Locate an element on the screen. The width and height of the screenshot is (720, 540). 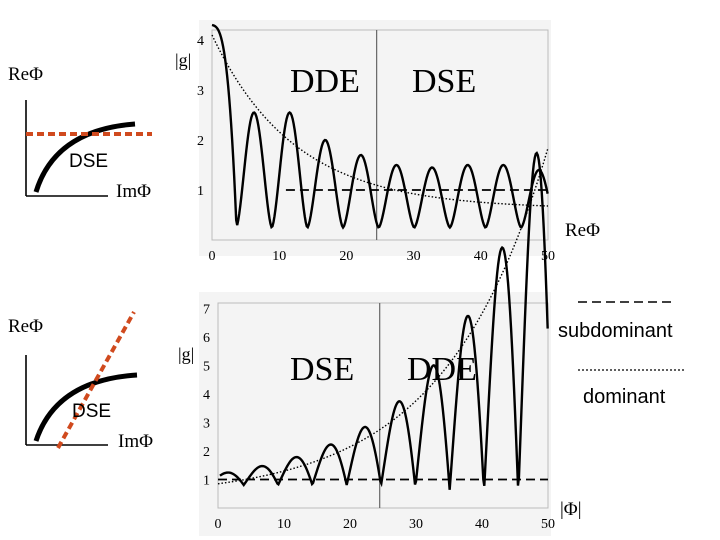
top-region-left-label: DDE is located at coordinates (325, 81).